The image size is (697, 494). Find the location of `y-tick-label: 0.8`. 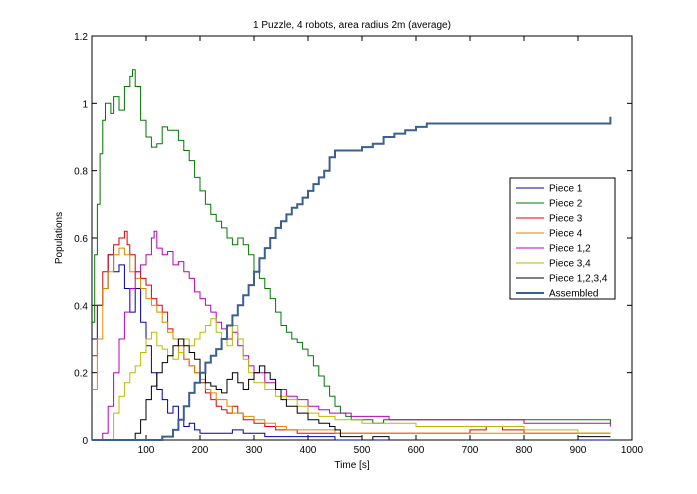

y-tick-label: 0.8 is located at coordinates (81, 172).